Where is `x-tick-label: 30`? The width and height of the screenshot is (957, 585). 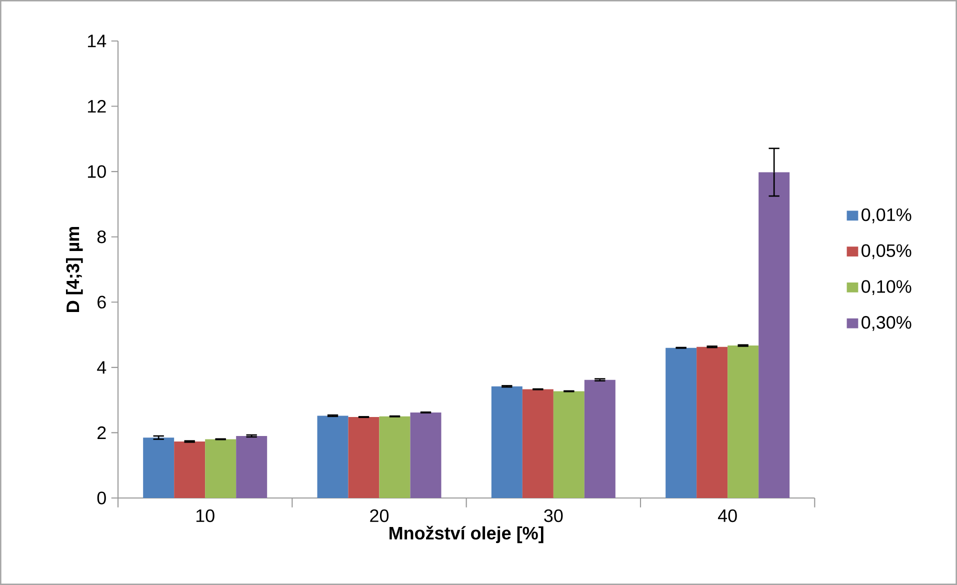
x-tick-label: 30 is located at coordinates (553, 515).